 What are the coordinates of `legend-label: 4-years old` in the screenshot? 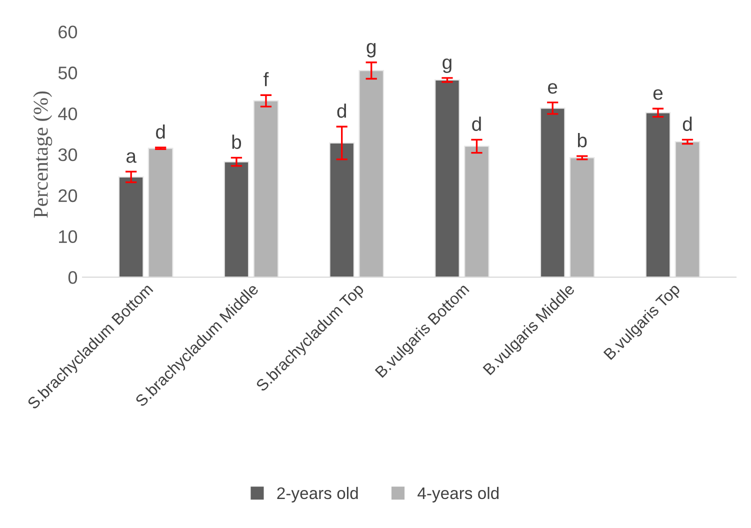 It's located at (458, 494).